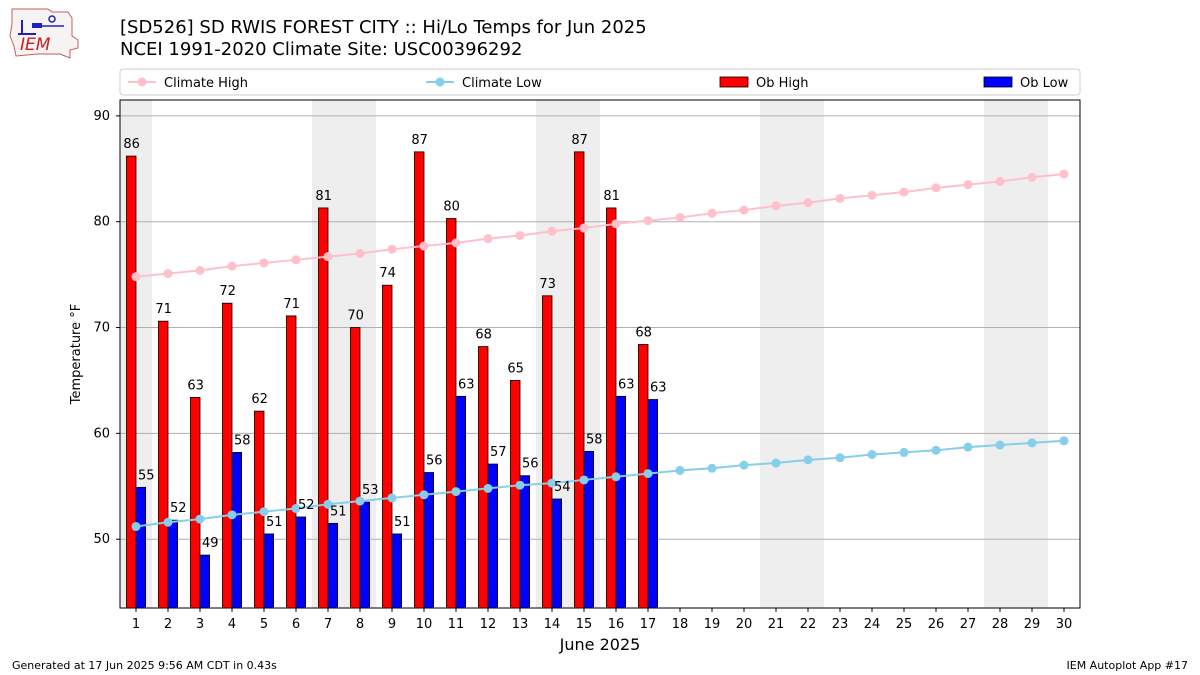 The image size is (1200, 675). I want to click on x-tick-label: 19, so click(712, 624).